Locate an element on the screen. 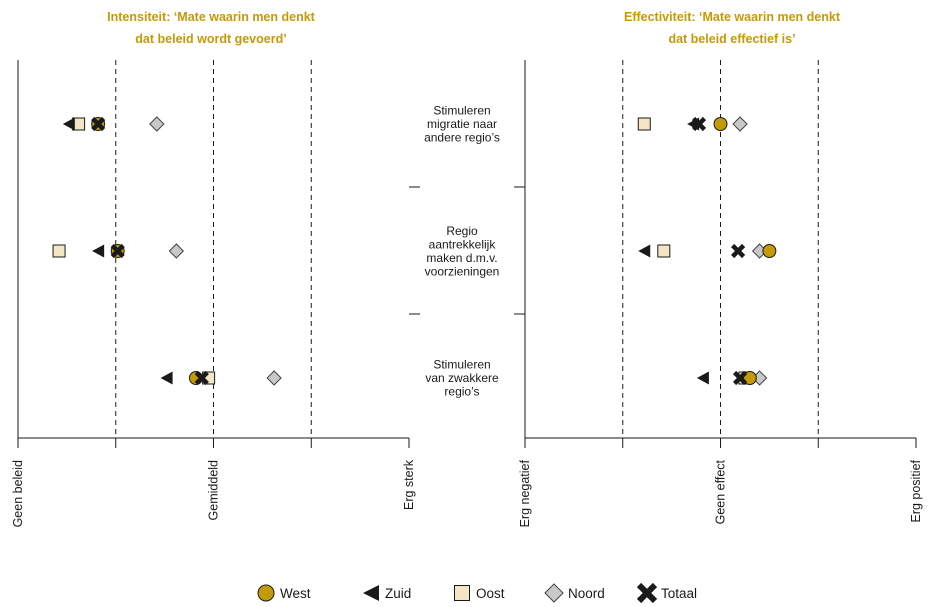 The height and width of the screenshot is (607, 931). left-x-tick-label-2: Gemiddeld is located at coordinates (214, 490).